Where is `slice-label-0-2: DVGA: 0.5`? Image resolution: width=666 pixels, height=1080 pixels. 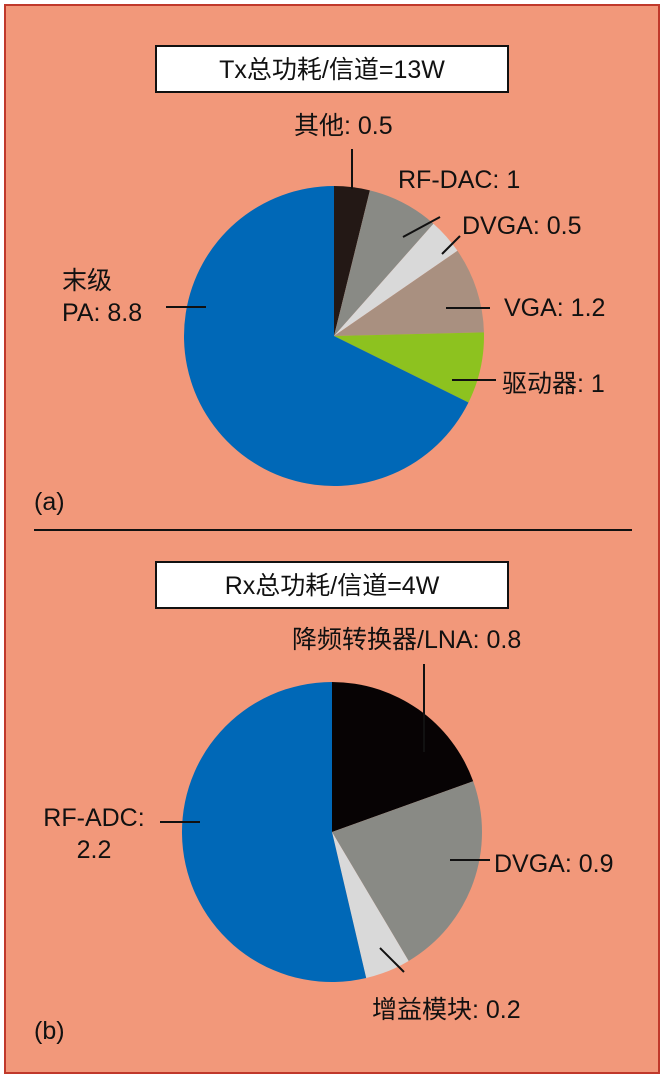 slice-label-0-2: DVGA: 0.5 is located at coordinates (522, 226).